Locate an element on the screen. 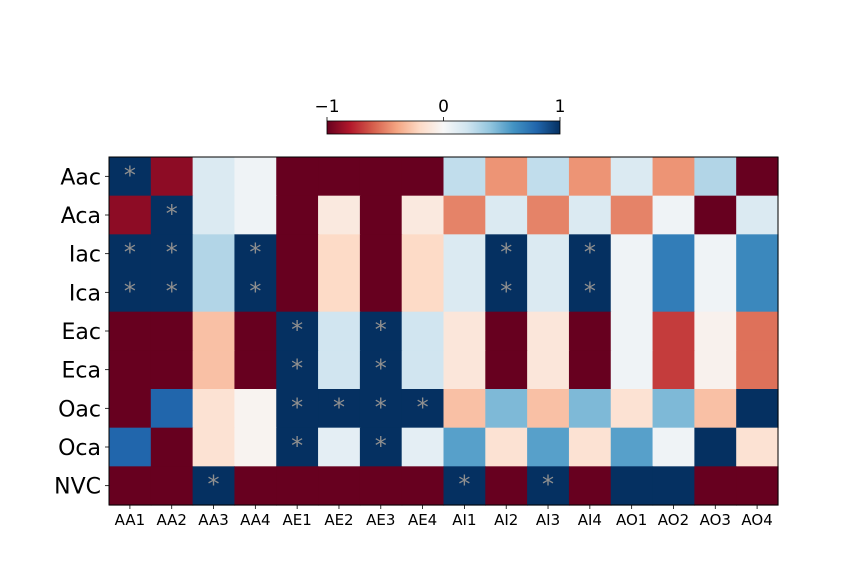  x-tick-label: AE2 is located at coordinates (338, 520).